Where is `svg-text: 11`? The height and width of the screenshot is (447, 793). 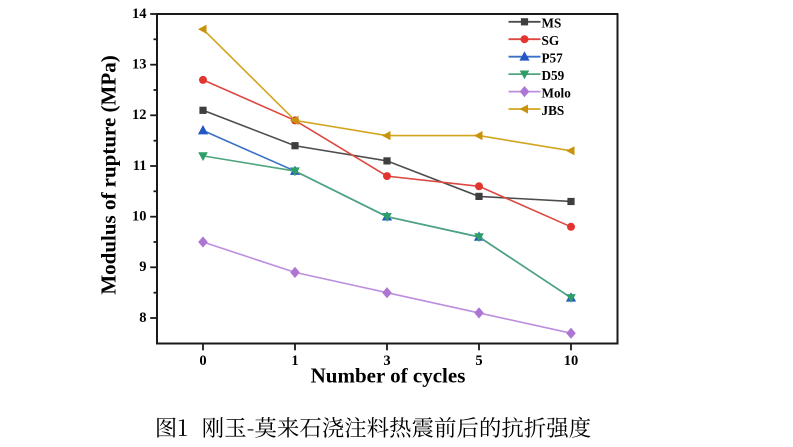
svg-text: 11 is located at coordinates (140, 166).